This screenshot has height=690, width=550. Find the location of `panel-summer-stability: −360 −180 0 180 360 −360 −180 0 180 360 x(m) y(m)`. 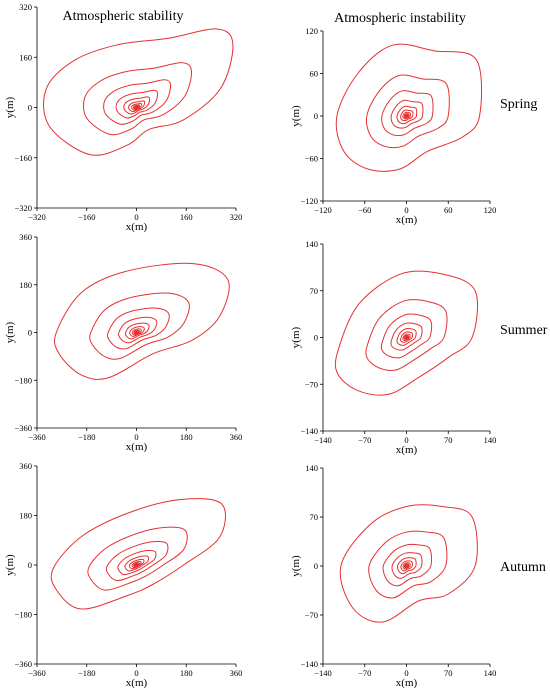

panel-summer-stability: −360 −180 0 180 360 −360 −180 0 180 360 x(m) y(m) is located at coordinates (123, 342).